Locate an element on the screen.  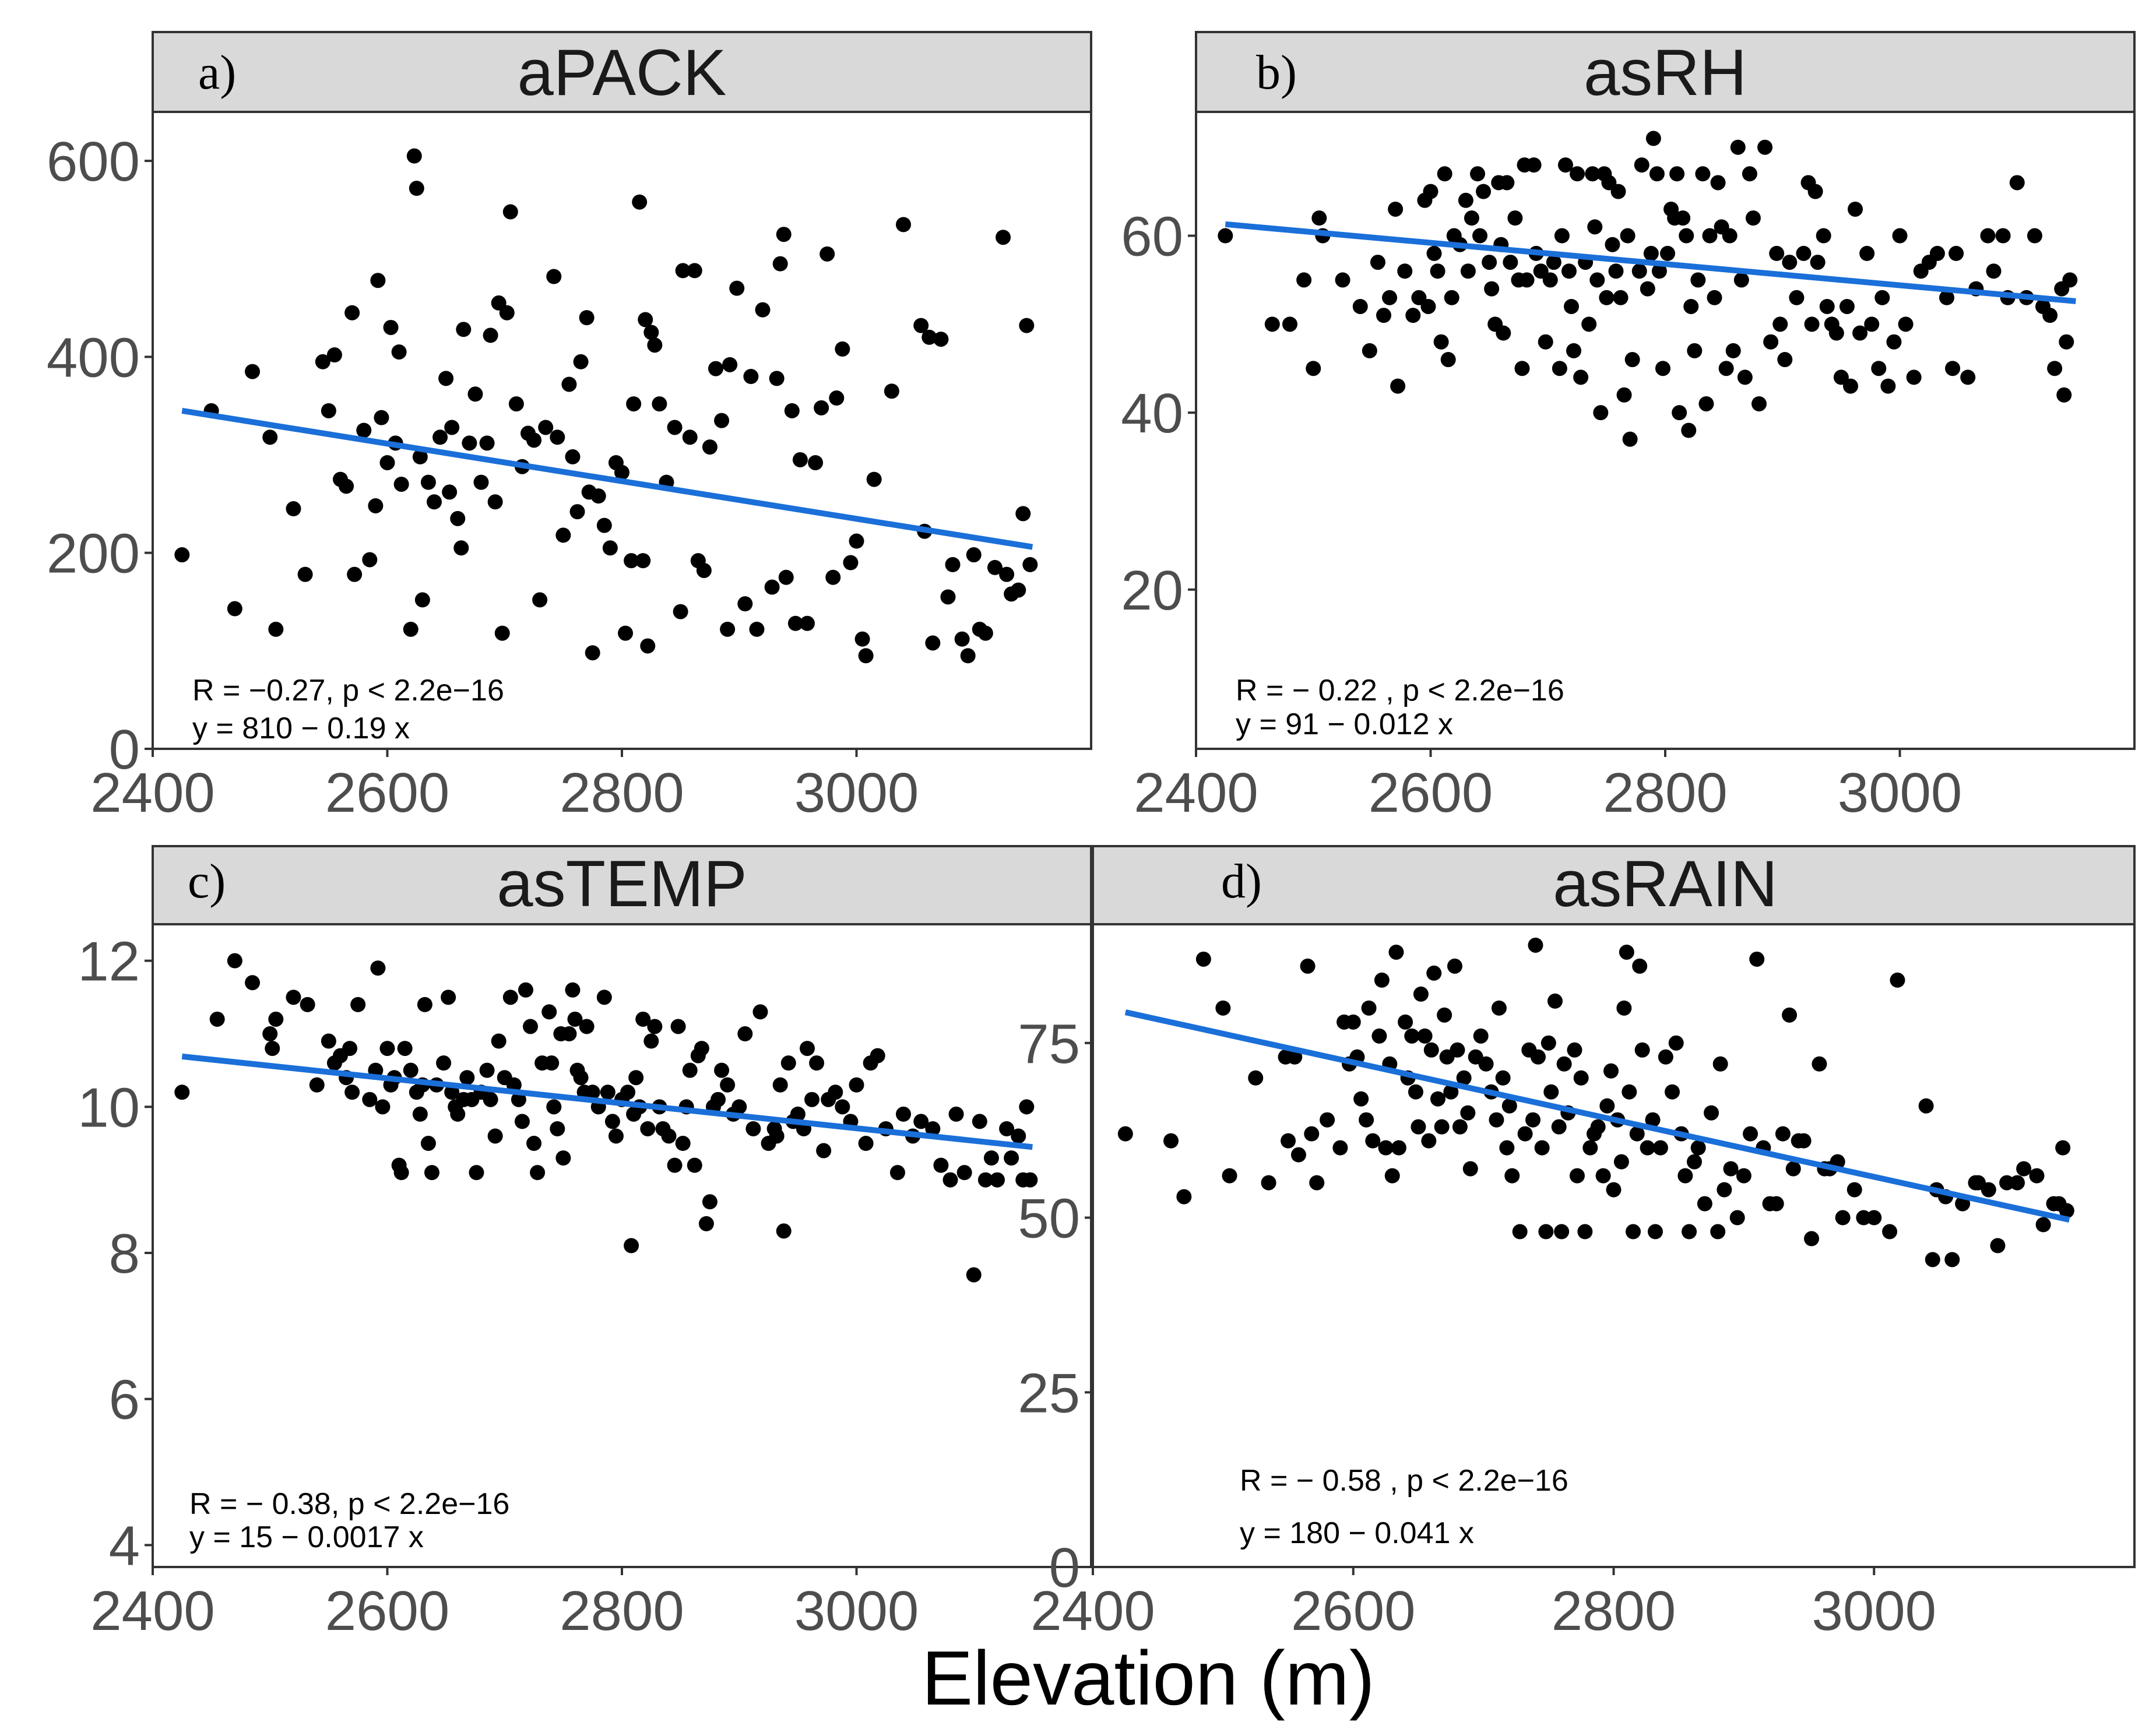
y-tick-label-c: 6 is located at coordinates (124, 1400).